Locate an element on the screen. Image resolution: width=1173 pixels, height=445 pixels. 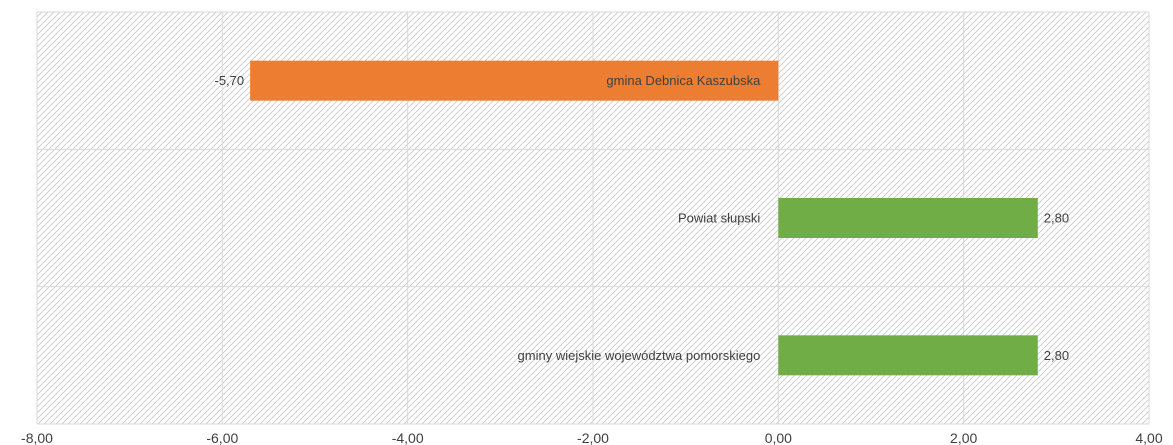
x-tick-label: -4,00 is located at coordinates (408, 437).